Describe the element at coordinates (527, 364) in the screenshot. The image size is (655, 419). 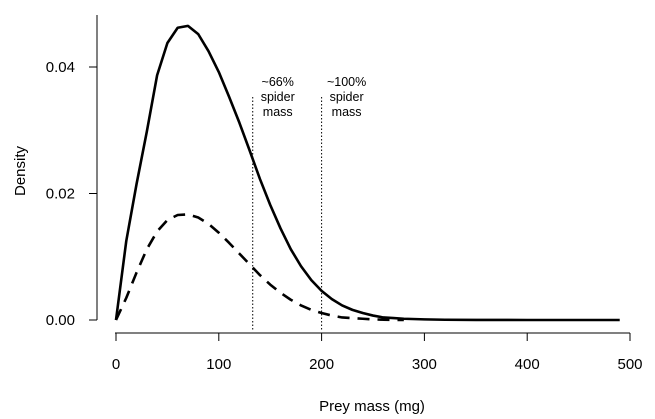
I see `x-tick-label: 400` at that location.